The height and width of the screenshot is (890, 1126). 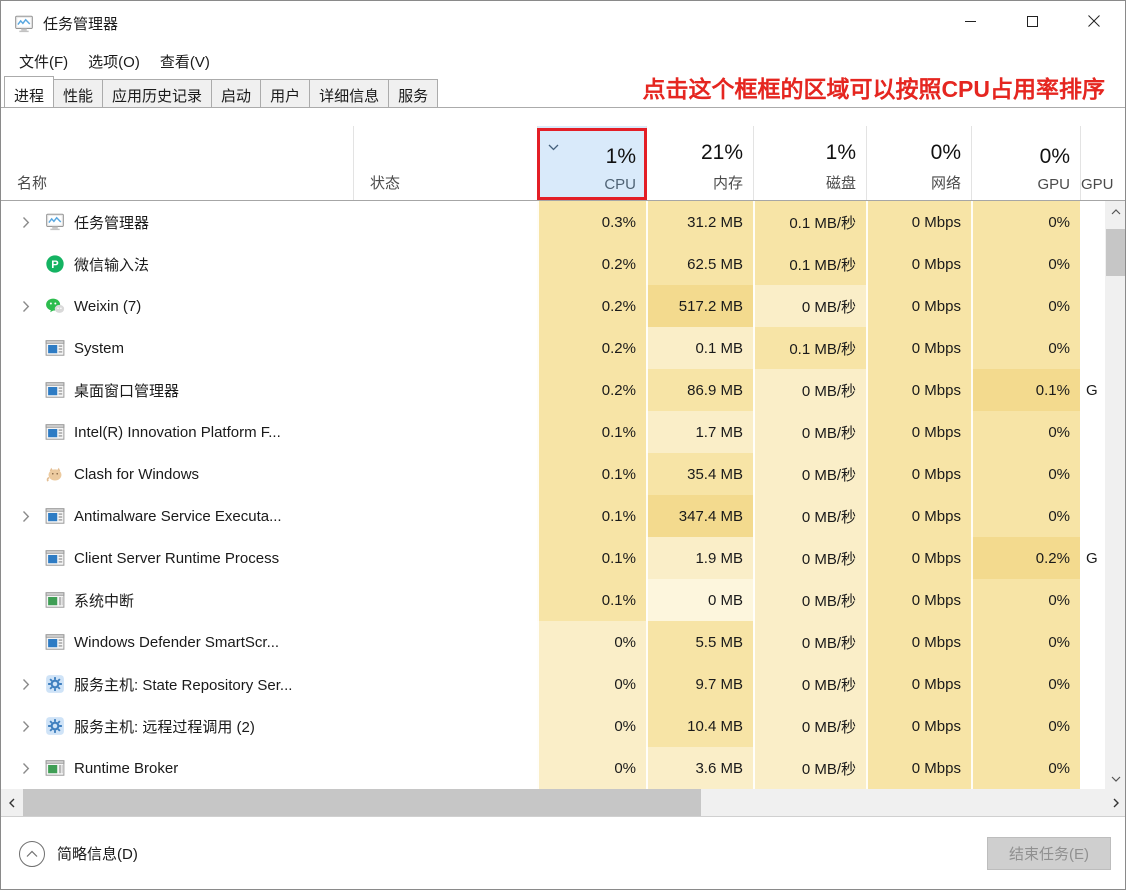 I want to click on close-icon, so click(x=1094, y=23).